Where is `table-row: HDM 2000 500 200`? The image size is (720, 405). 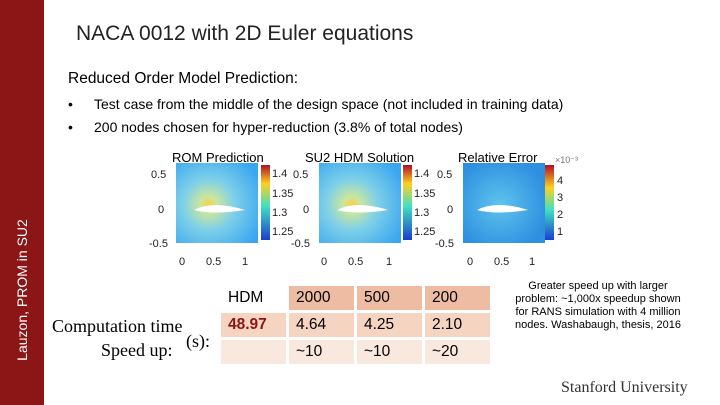
table-row: HDM 2000 500 200 is located at coordinates (355, 298).